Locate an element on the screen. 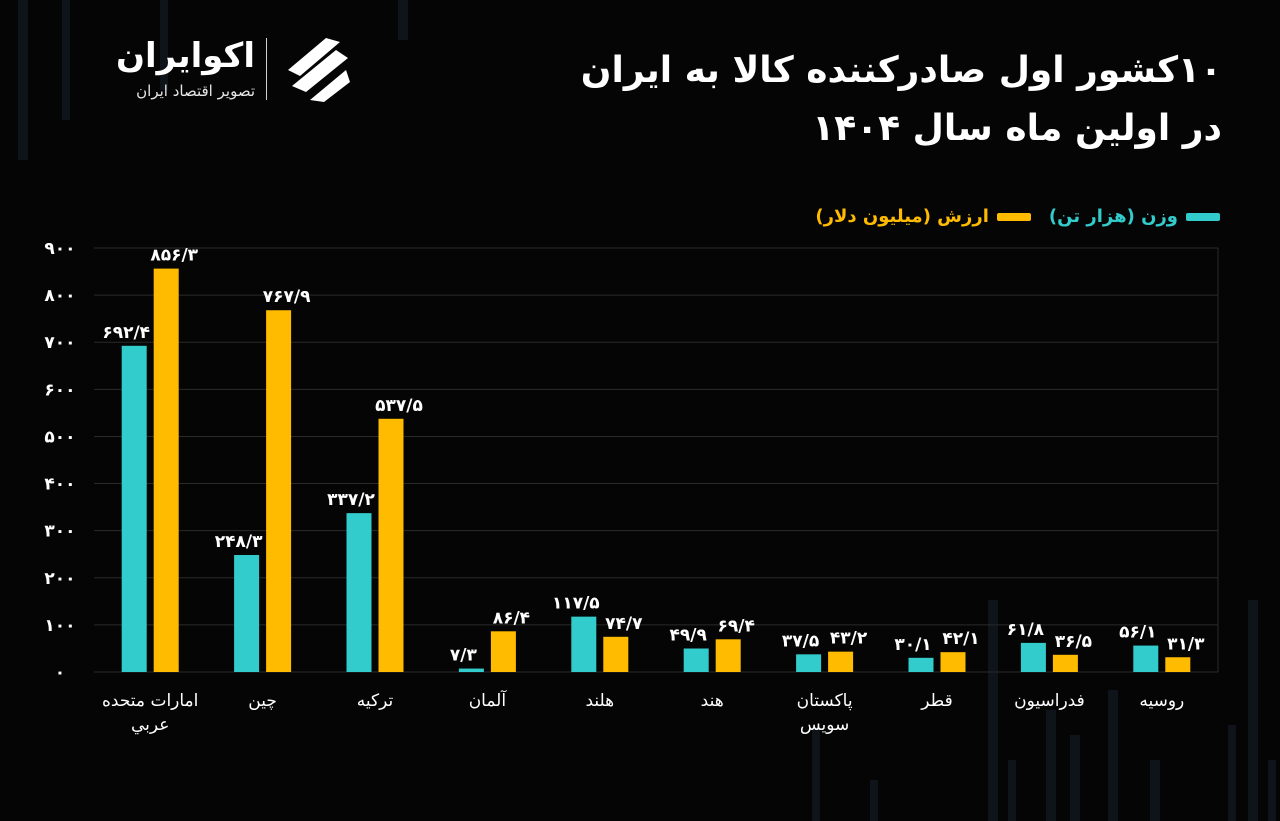  logo-divider is located at coordinates (266, 69).